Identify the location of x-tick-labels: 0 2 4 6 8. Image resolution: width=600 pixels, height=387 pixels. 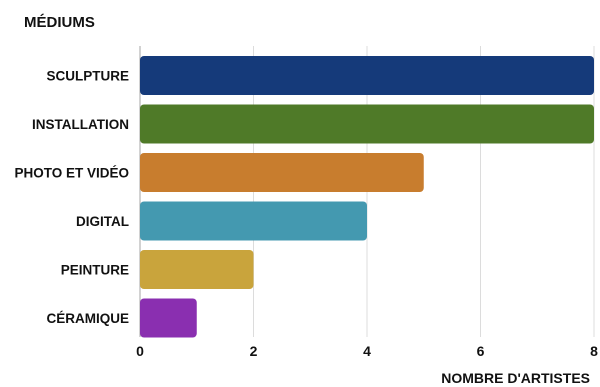
(367, 351).